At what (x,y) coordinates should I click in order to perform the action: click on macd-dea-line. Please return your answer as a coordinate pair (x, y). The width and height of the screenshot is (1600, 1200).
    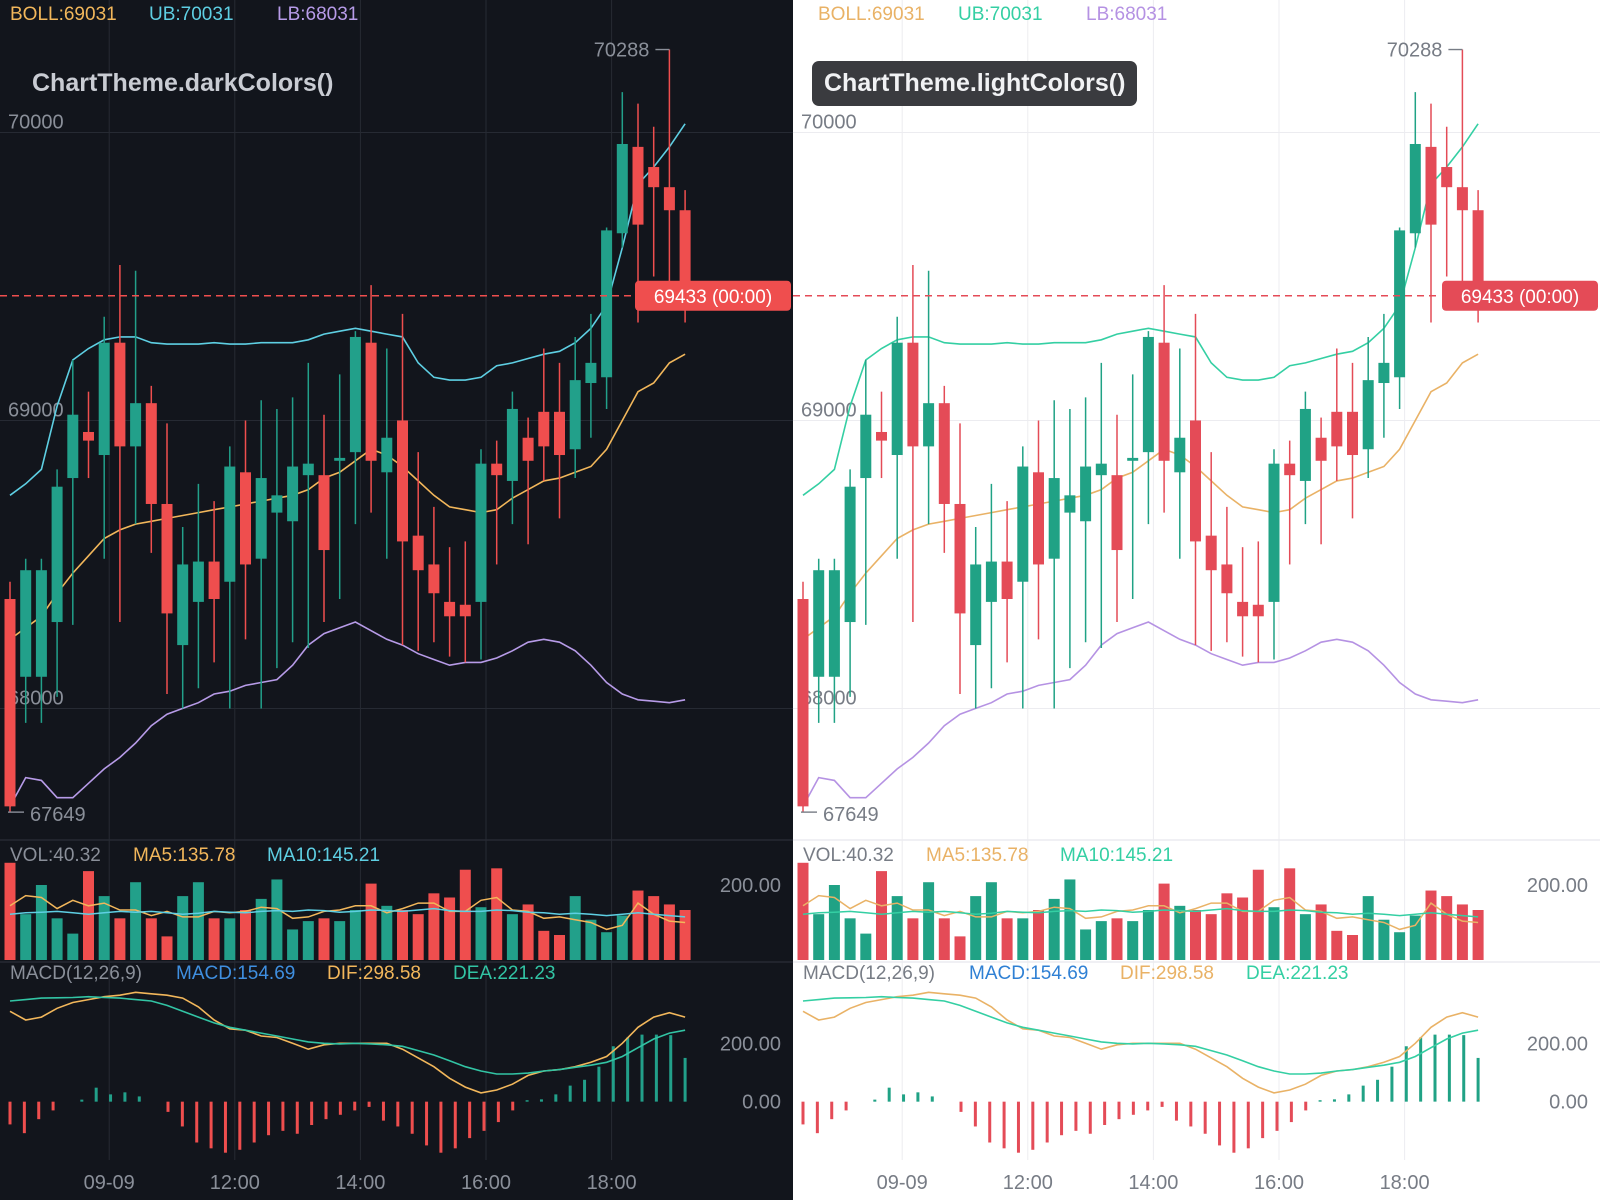
    Looking at the image, I should click on (347, 1035).